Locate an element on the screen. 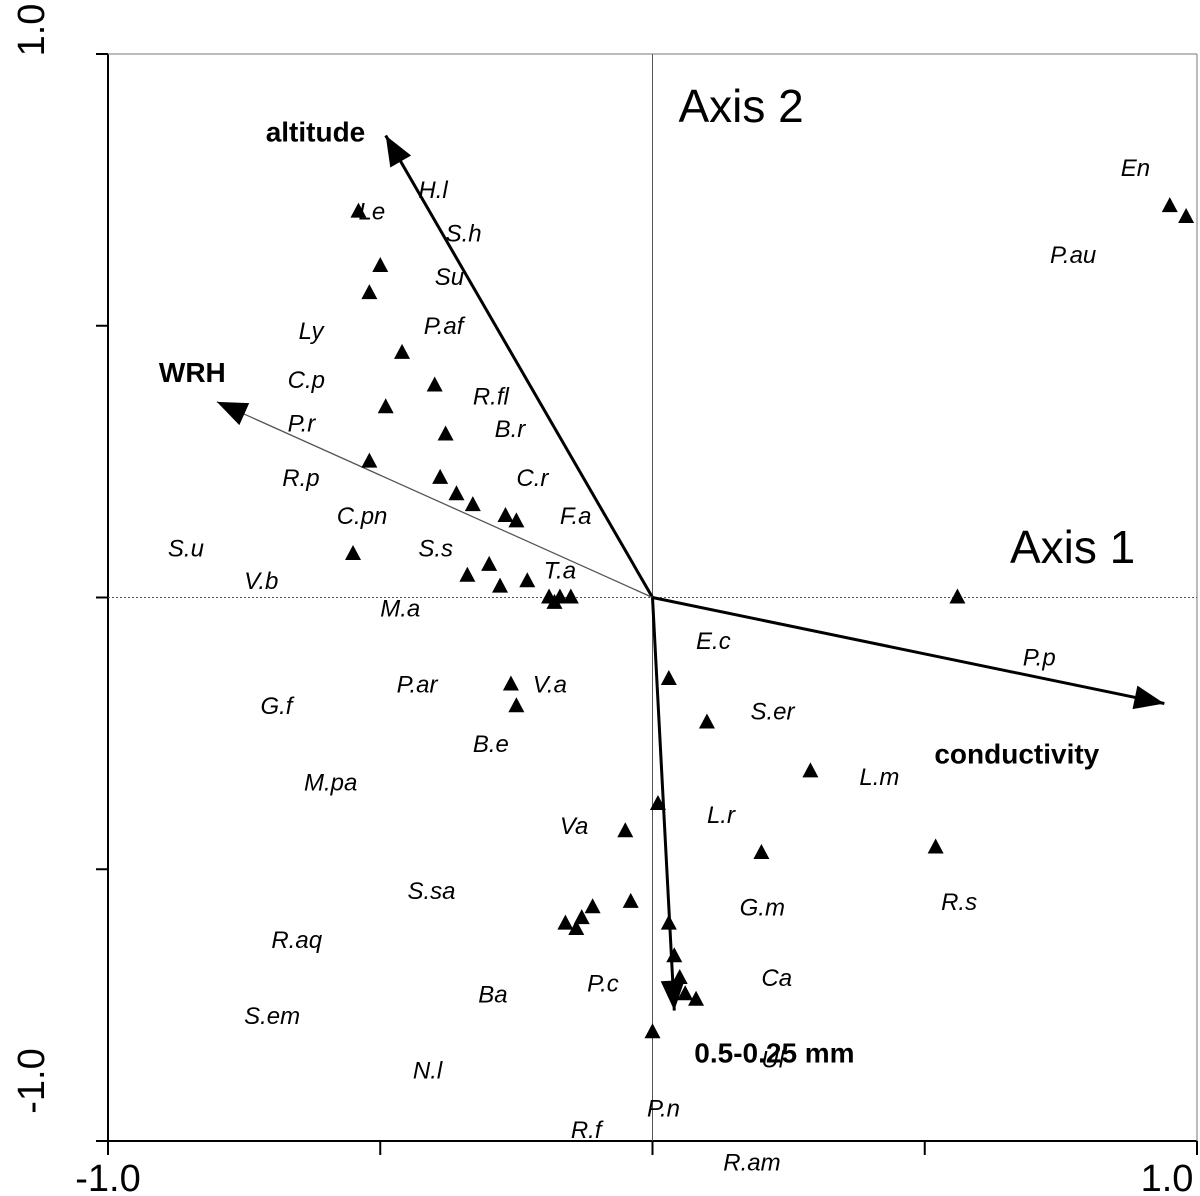  species-point-b-r is located at coordinates (440, 476).